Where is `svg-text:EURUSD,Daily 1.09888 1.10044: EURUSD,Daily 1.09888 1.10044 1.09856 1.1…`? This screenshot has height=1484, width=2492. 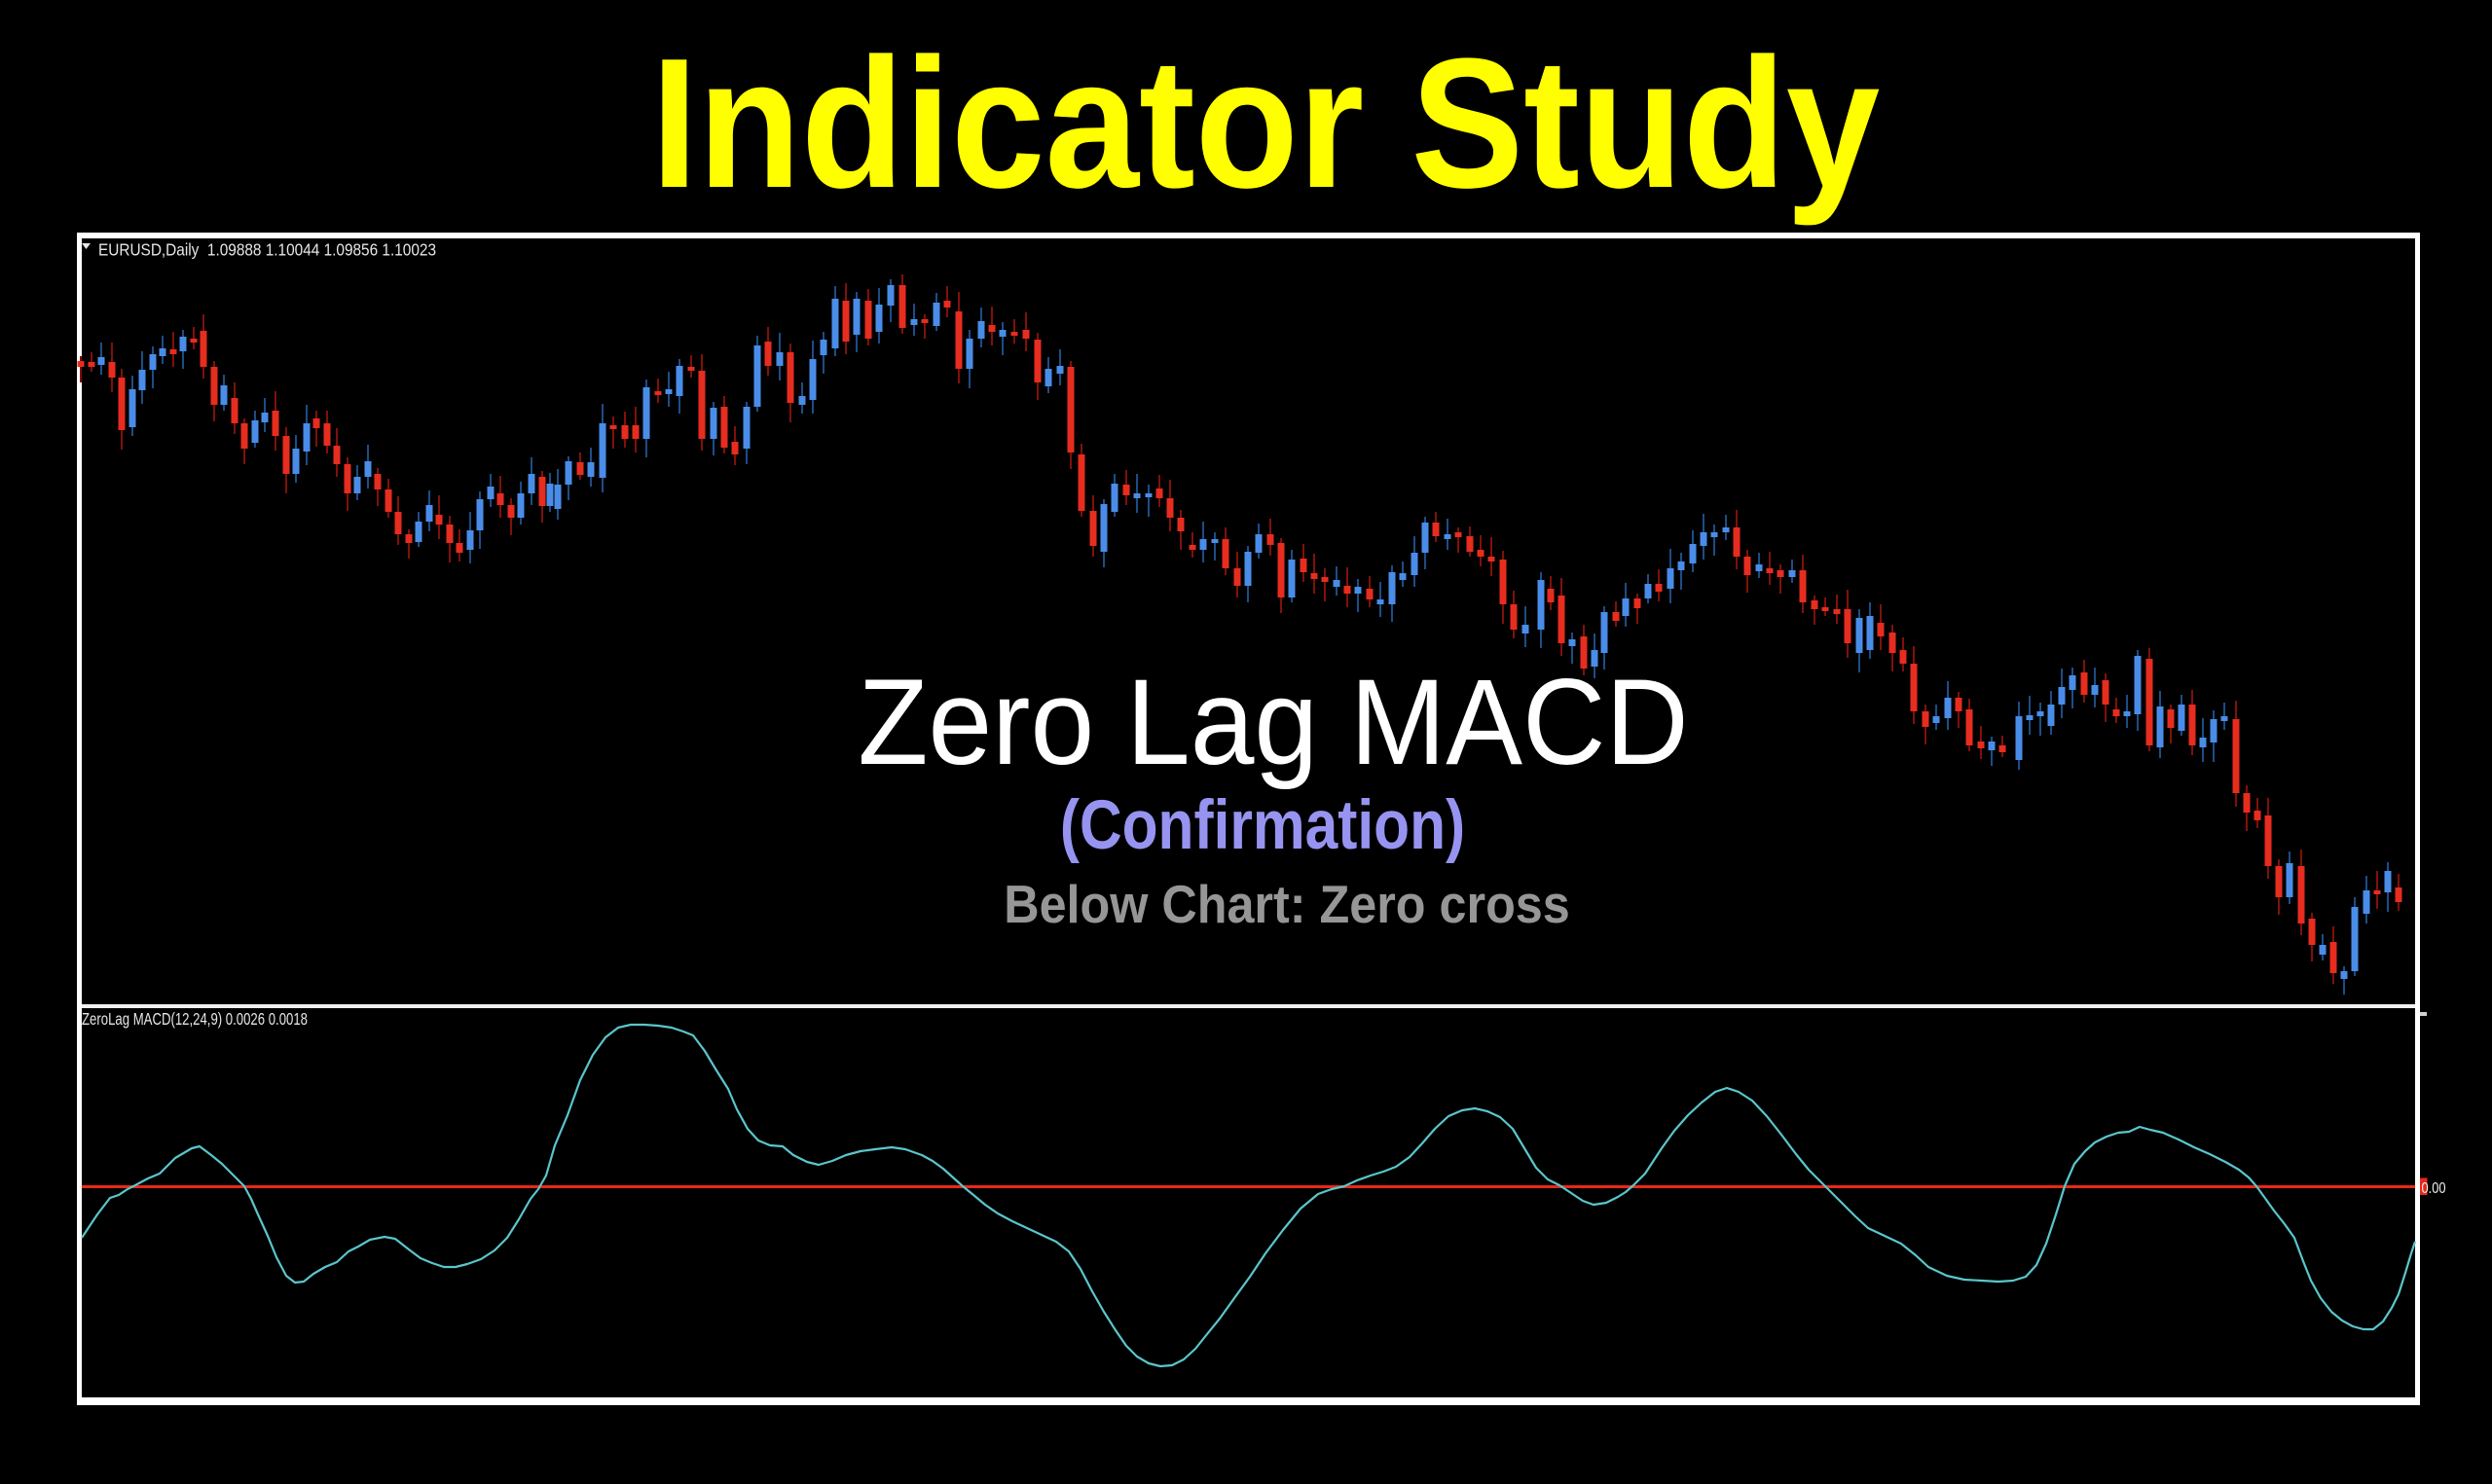 svg-text:EURUSD,Daily 1.09888 1.10044: EURUSD,Daily 1.09888 1.10044 1.09856 1.1… is located at coordinates (267, 250).